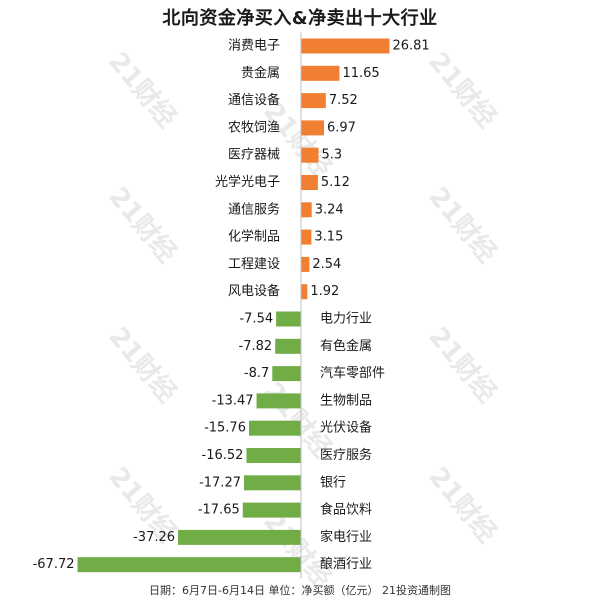  What do you see at coordinates (352, 373) in the screenshot?
I see `category-label: 汽车零部件` at bounding box center [352, 373].